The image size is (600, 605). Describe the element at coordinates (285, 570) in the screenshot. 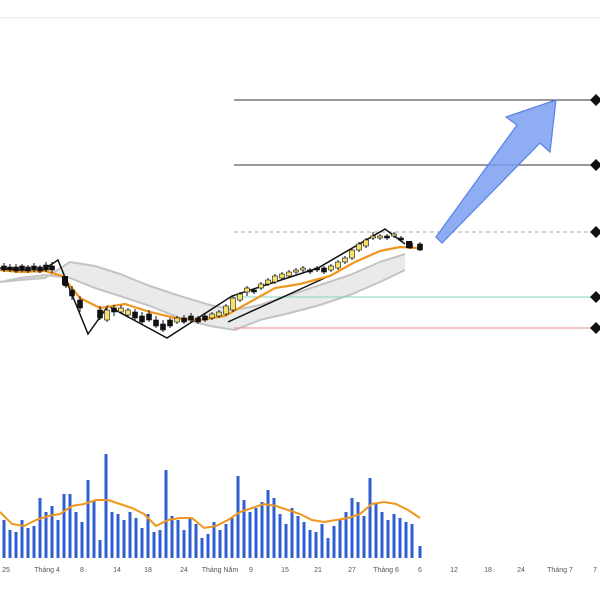

I see `x-tick-label: 15` at that location.